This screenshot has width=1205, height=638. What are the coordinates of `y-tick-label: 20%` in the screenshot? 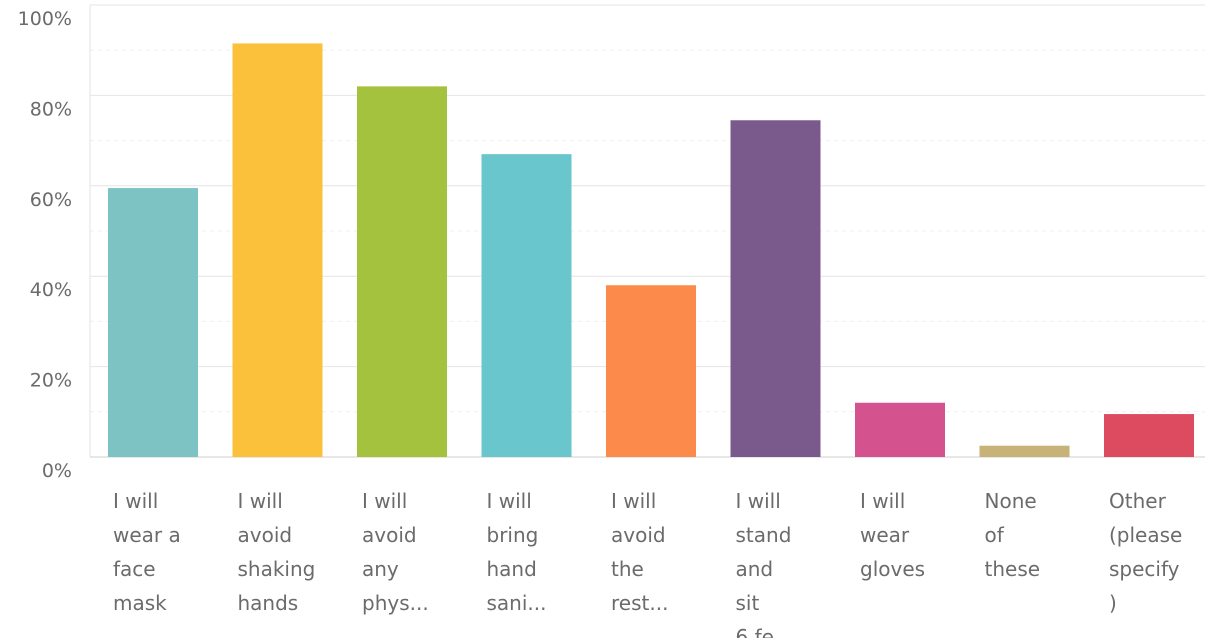 It's located at (51, 381).